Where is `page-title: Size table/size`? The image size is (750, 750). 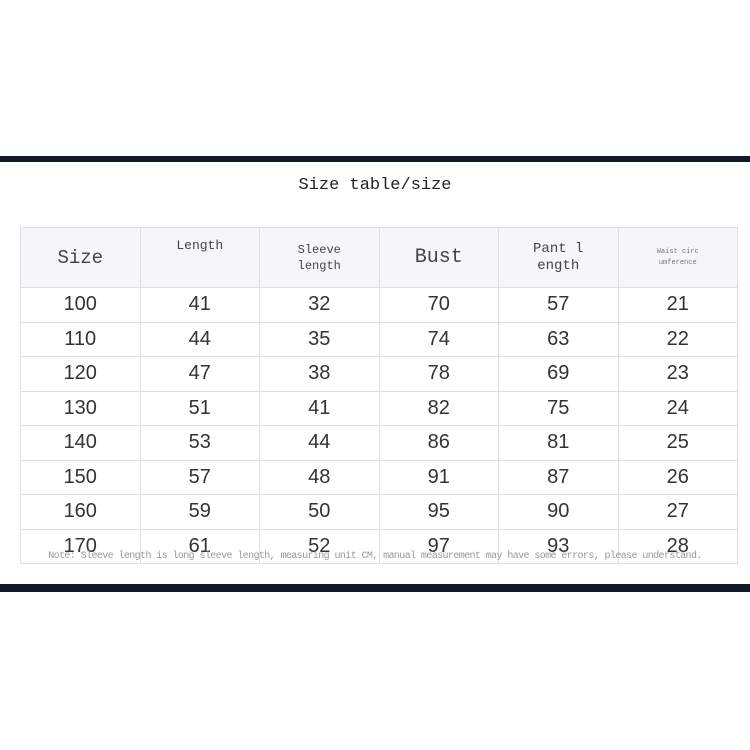
page-title: Size table/size is located at coordinates (375, 185).